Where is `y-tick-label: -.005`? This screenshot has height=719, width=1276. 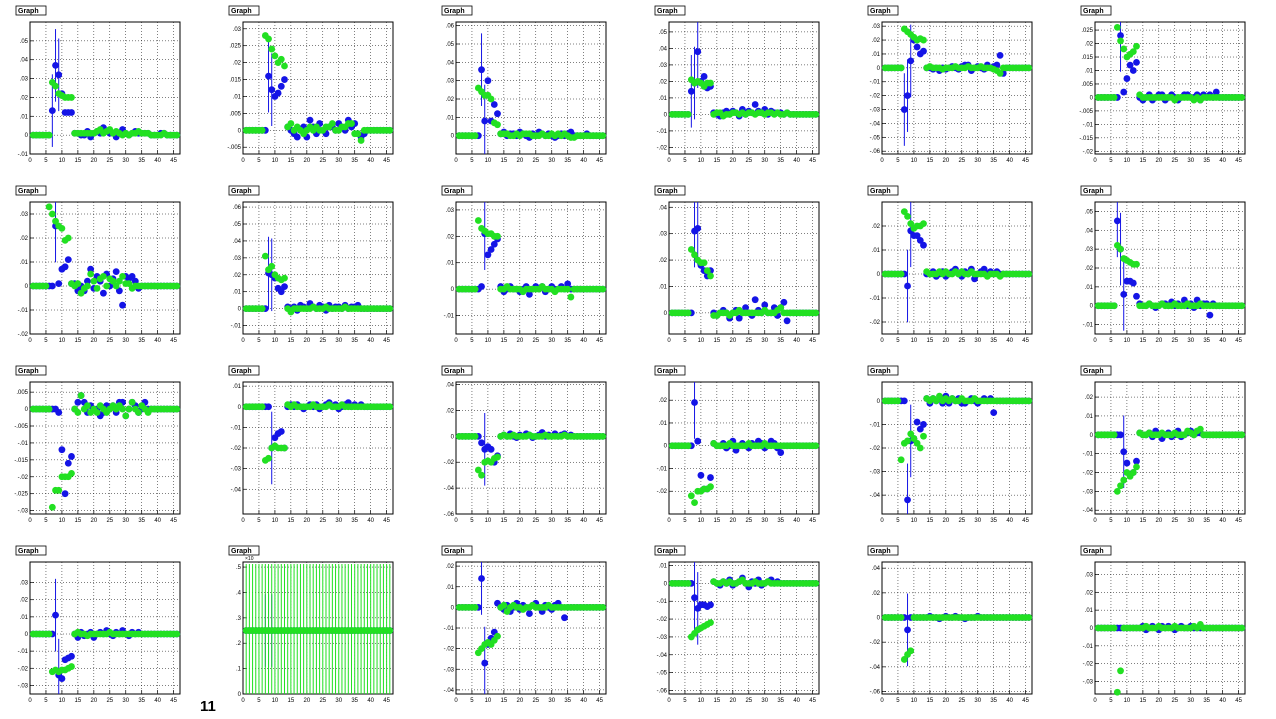
y-tick-label: -.005 is located at coordinates (1086, 112).